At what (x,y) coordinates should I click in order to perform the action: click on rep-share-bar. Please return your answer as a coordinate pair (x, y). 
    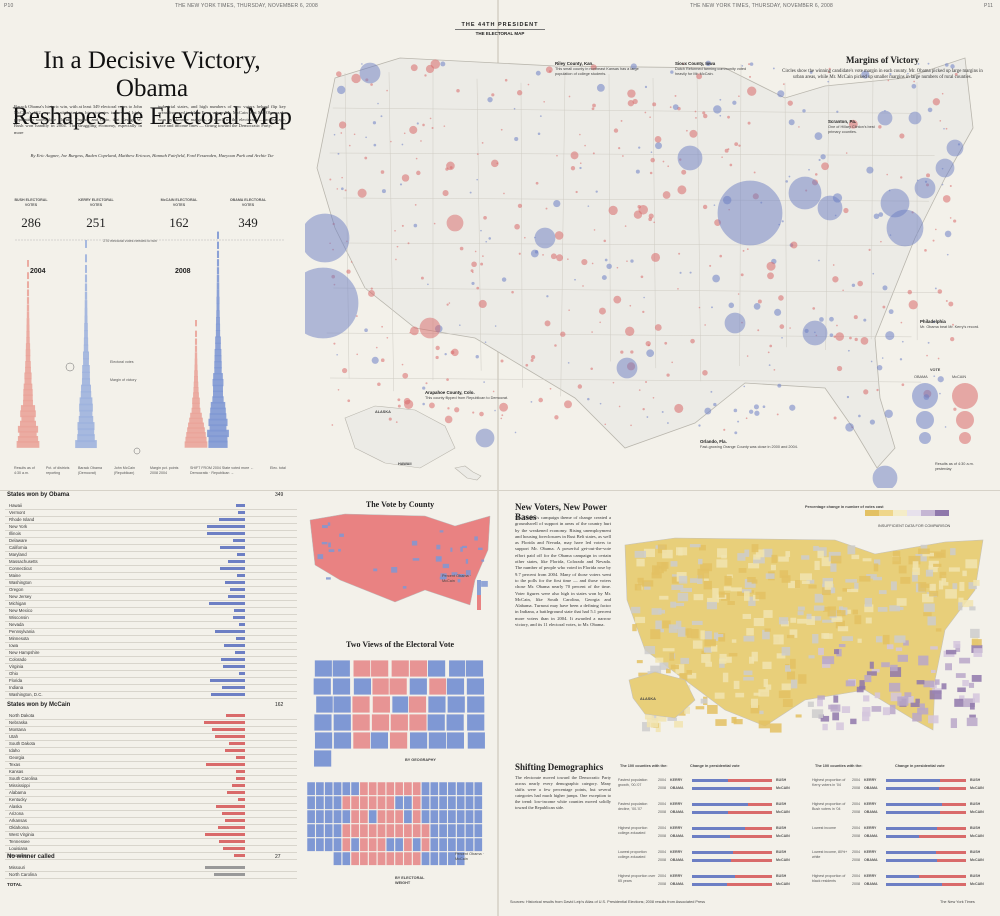
    Looking at the image, I should click on (951, 852).